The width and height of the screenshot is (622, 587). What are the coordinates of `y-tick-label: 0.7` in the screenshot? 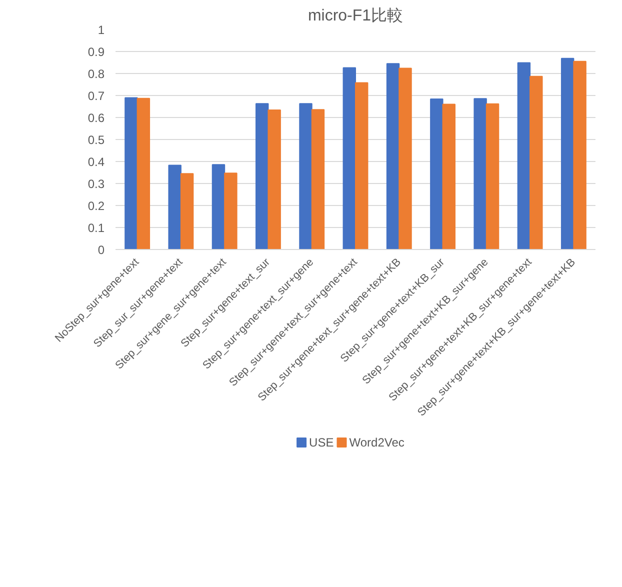 It's located at (96, 96).